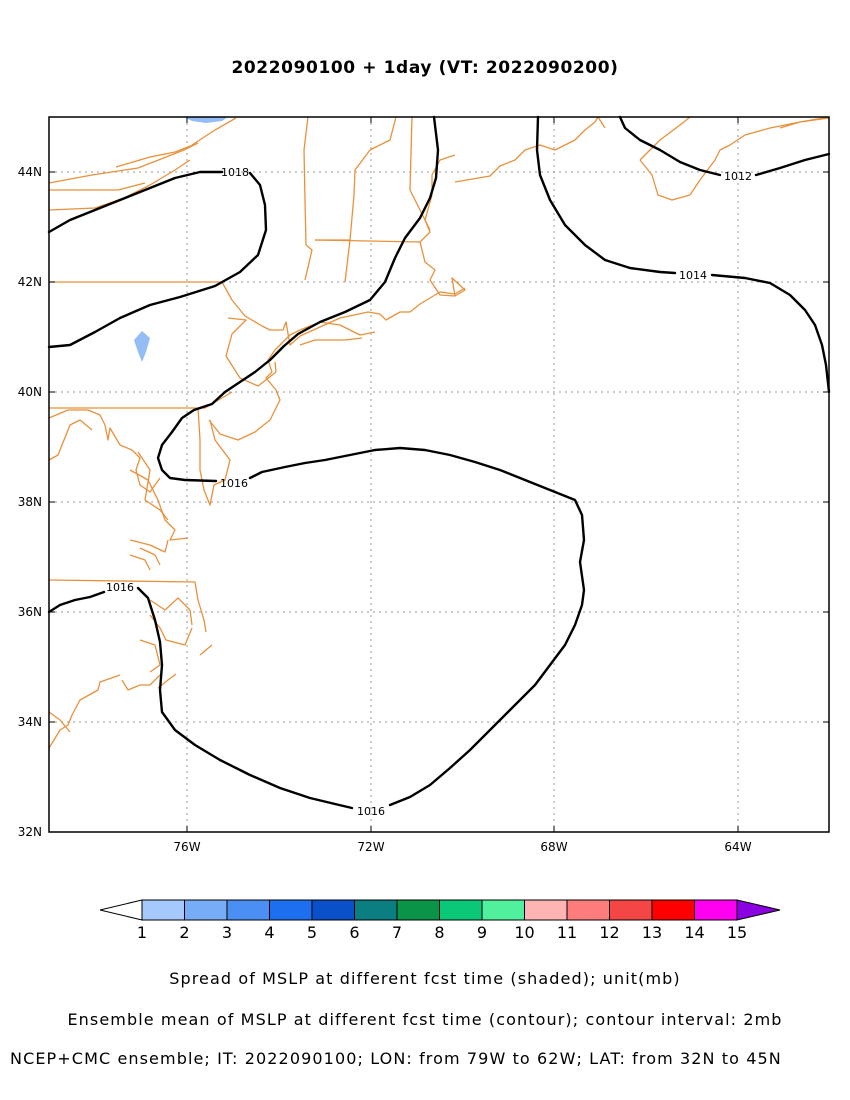  Describe the element at coordinates (567, 932) in the screenshot. I see `colorbar-label: 11` at that location.